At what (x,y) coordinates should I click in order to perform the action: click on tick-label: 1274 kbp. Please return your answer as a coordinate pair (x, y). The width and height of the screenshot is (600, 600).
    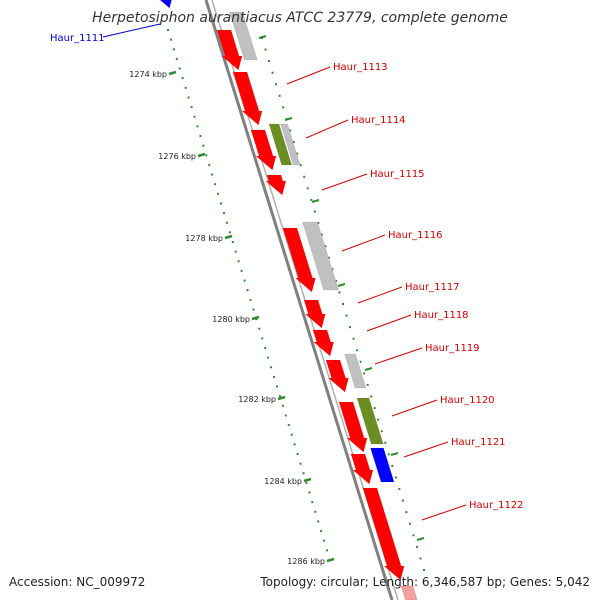
    Looking at the image, I should click on (148, 74).